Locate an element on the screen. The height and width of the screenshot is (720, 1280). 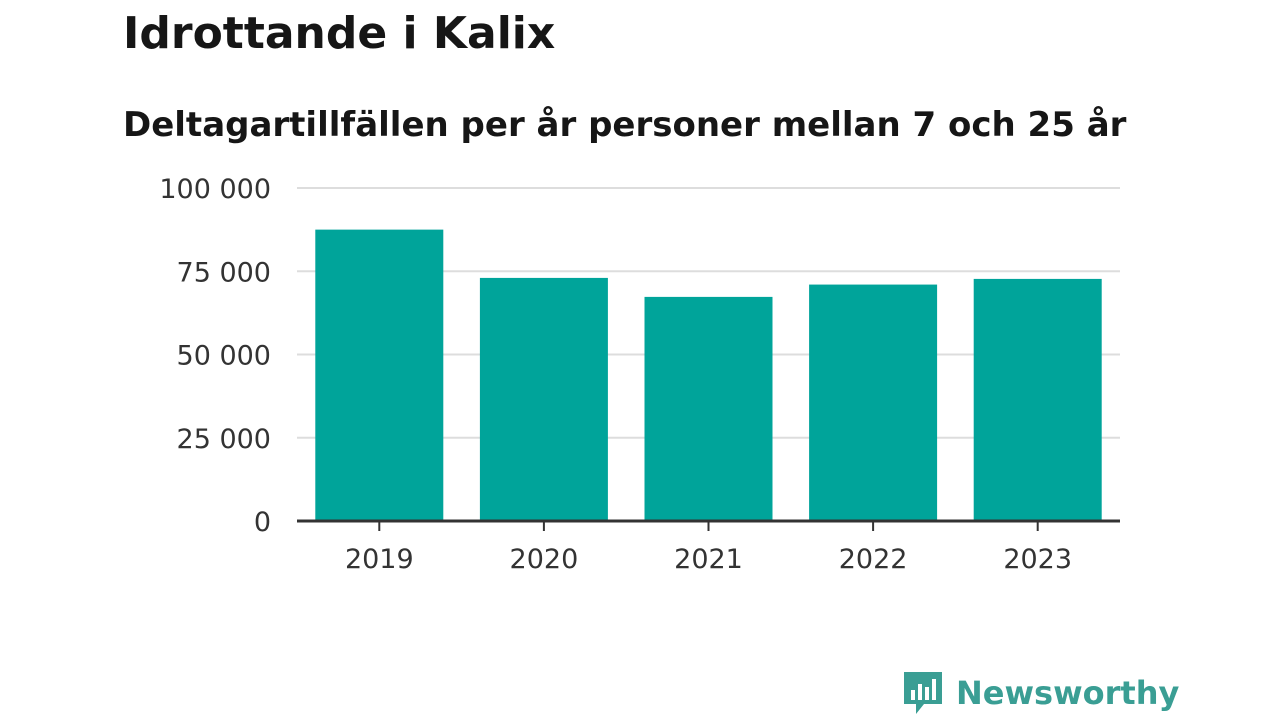
newsworthy-brand: Newsworthy is located at coordinates (1040, 693).